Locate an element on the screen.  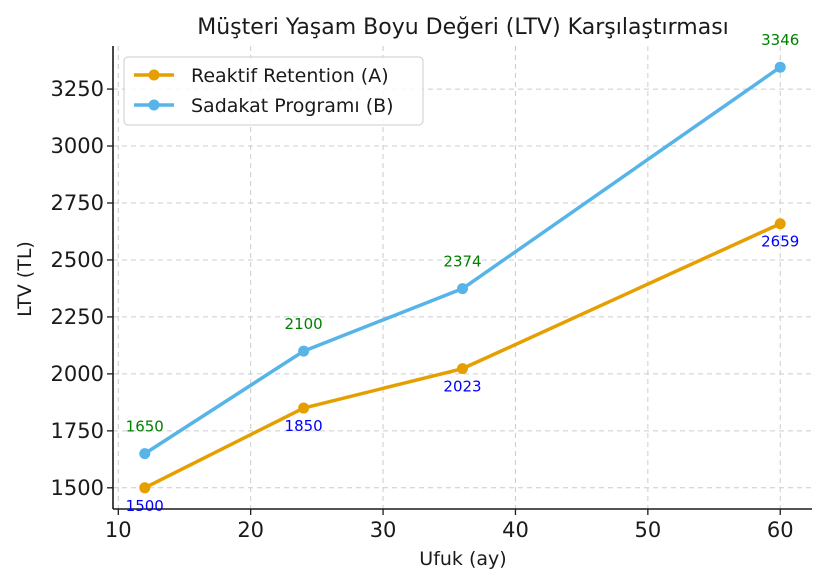
x-tick-label: 40 is located at coordinates (515, 530).